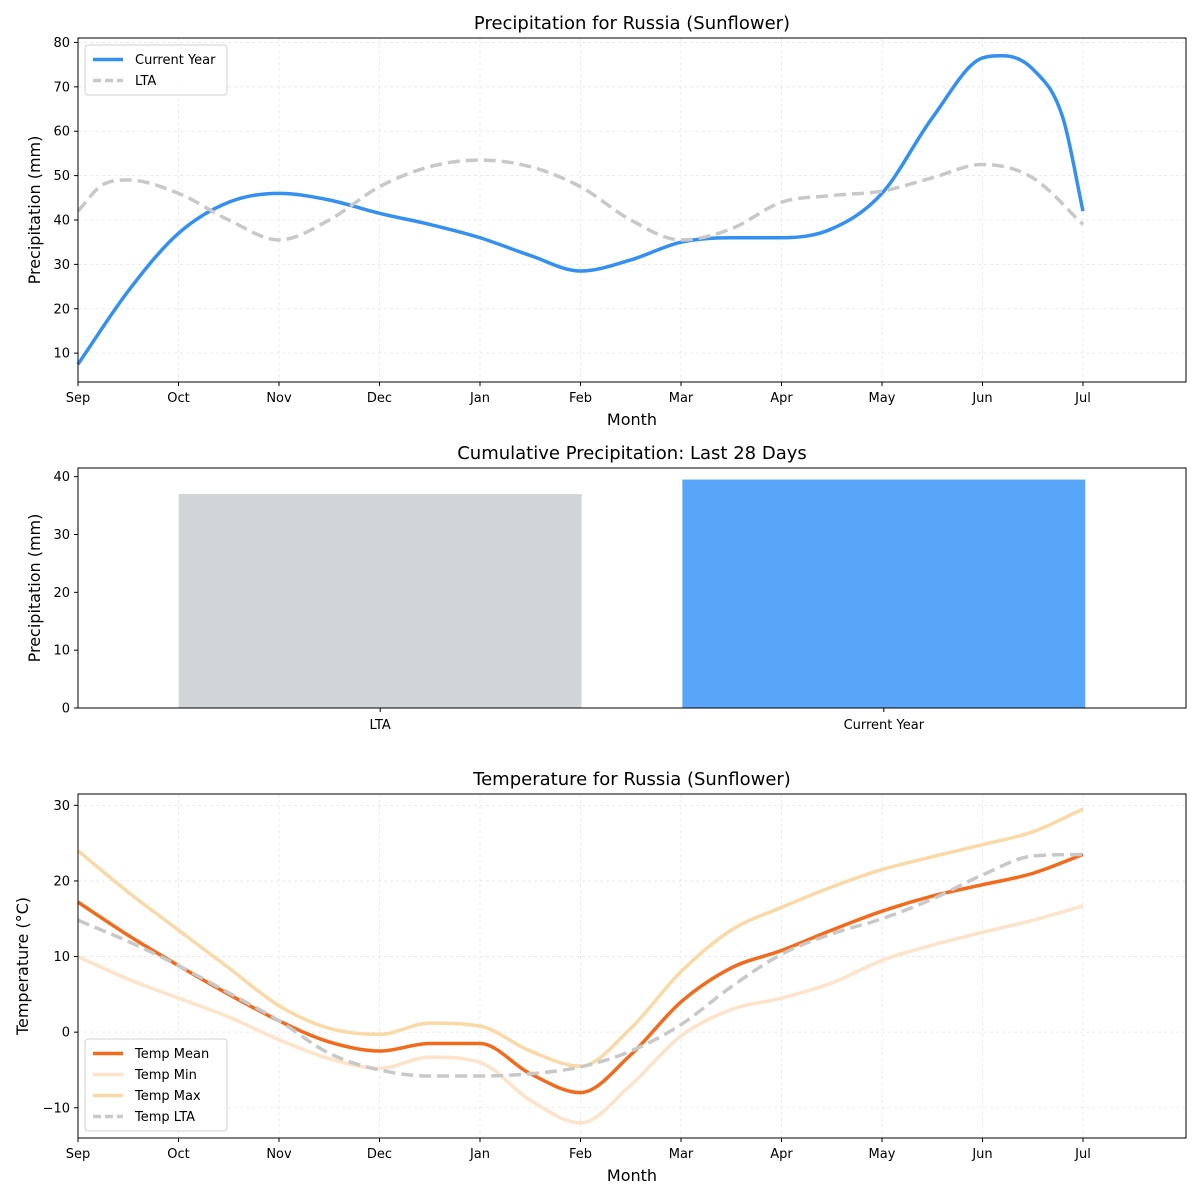 Image resolution: width=1200 pixels, height=1200 pixels. Describe the element at coordinates (34, 210) in the screenshot. I see `precip-y-axis-label: Precipitation (mm)` at that location.